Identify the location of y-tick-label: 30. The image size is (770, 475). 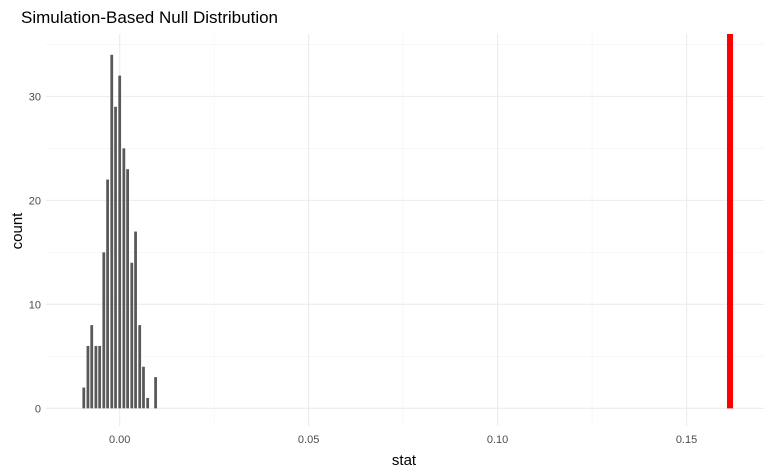
(35, 97).